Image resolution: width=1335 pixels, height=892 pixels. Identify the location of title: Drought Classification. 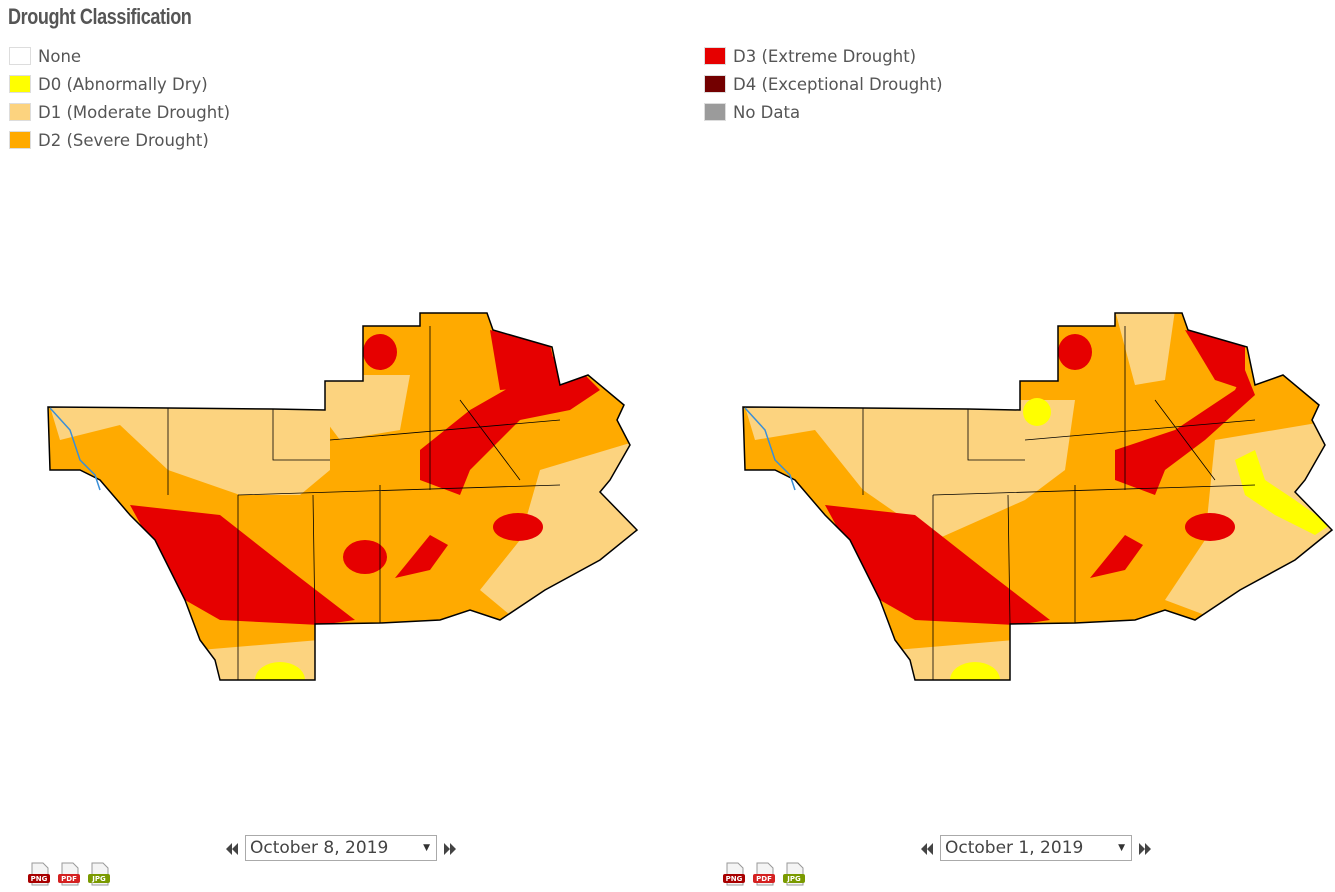
(100, 16).